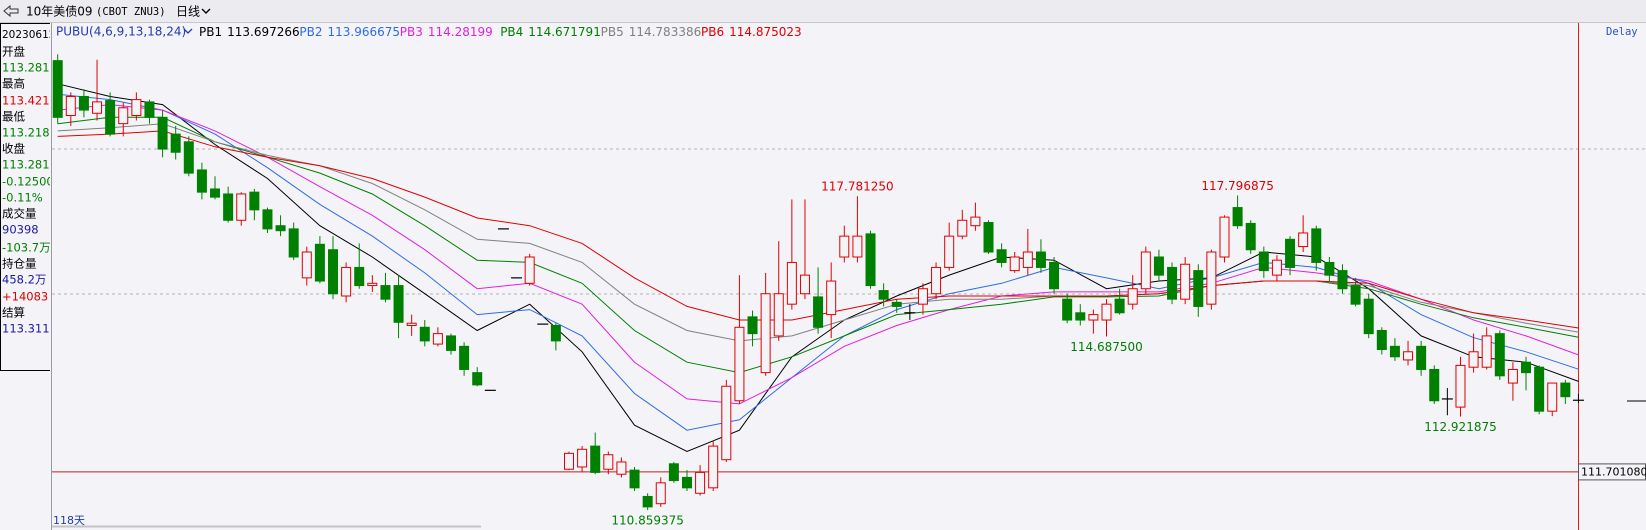  Describe the element at coordinates (19, 214) in the screenshot. I see `info-label: 成交量` at that location.